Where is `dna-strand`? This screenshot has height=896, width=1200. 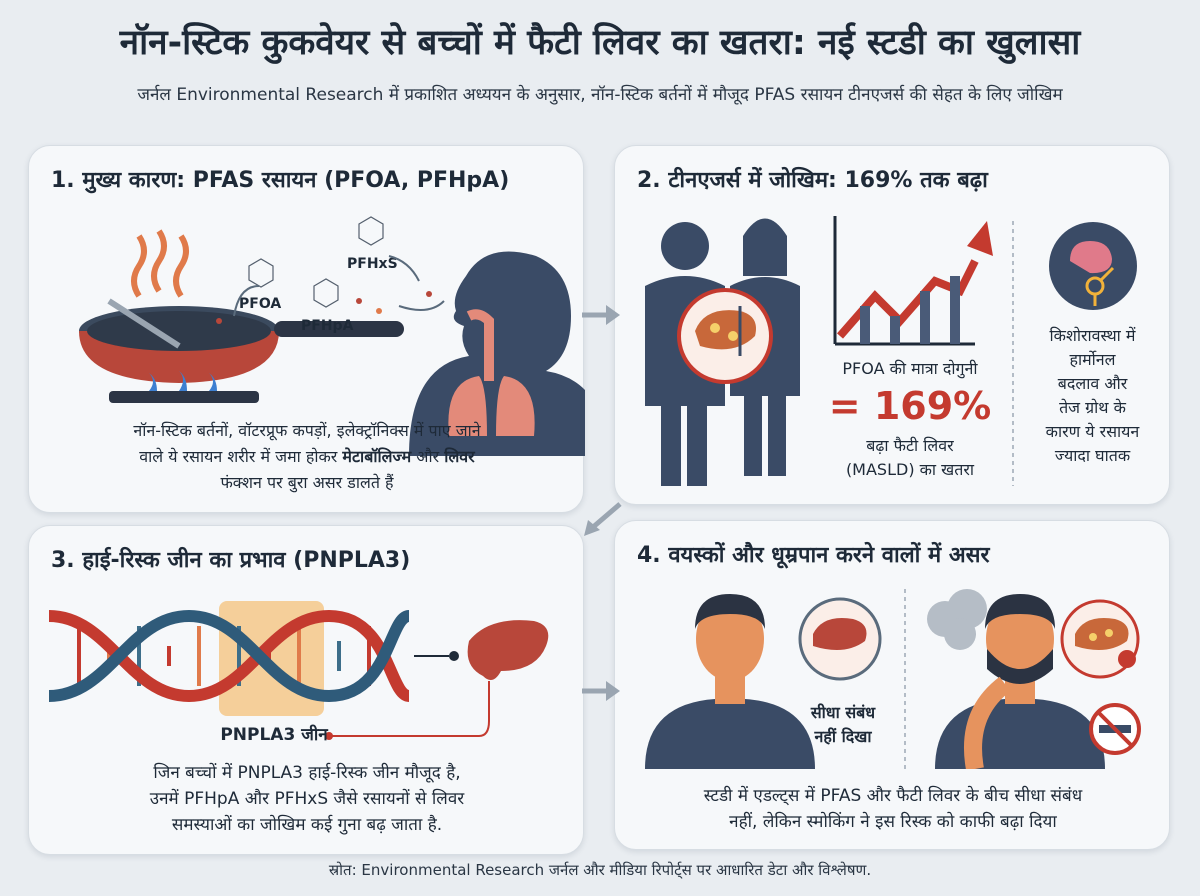
dna-strand is located at coordinates (229, 656).